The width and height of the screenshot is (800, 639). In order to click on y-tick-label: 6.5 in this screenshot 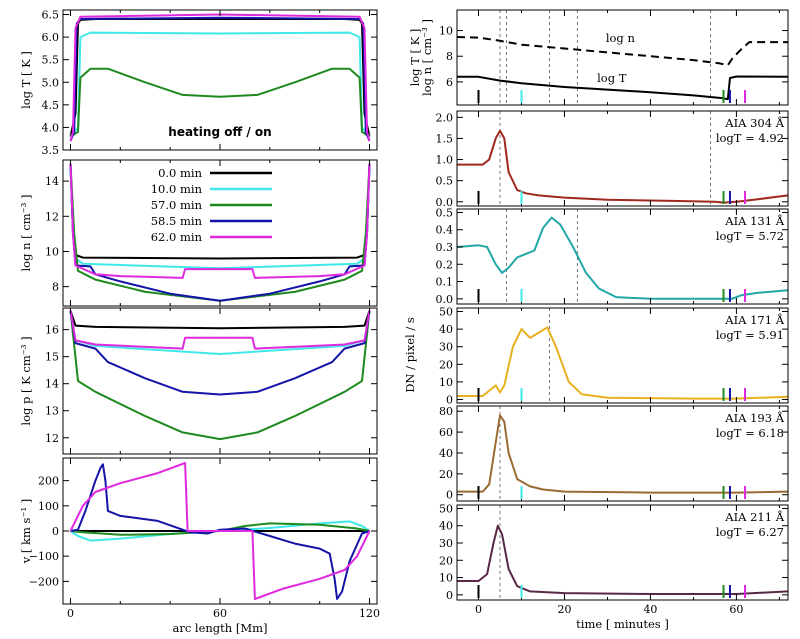, I will do `click(51, 15)`.